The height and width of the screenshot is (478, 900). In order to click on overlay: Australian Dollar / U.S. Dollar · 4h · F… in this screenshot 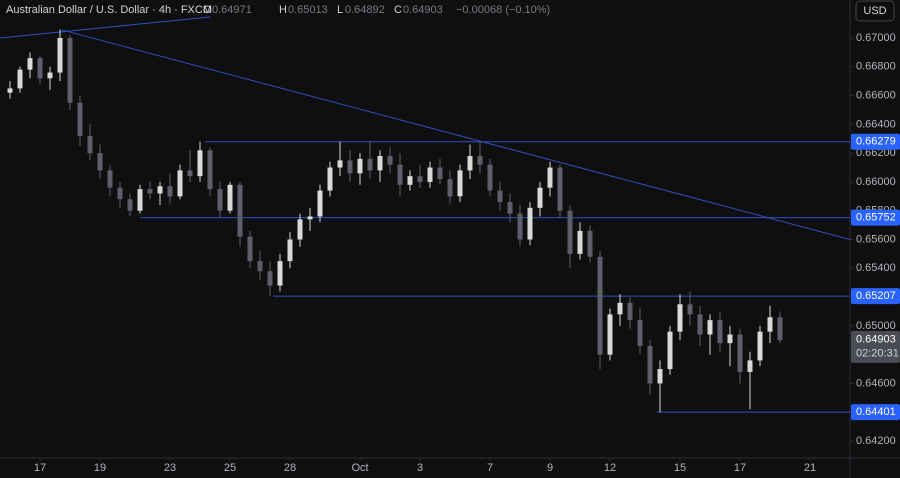, I will do `click(450, 11)`.